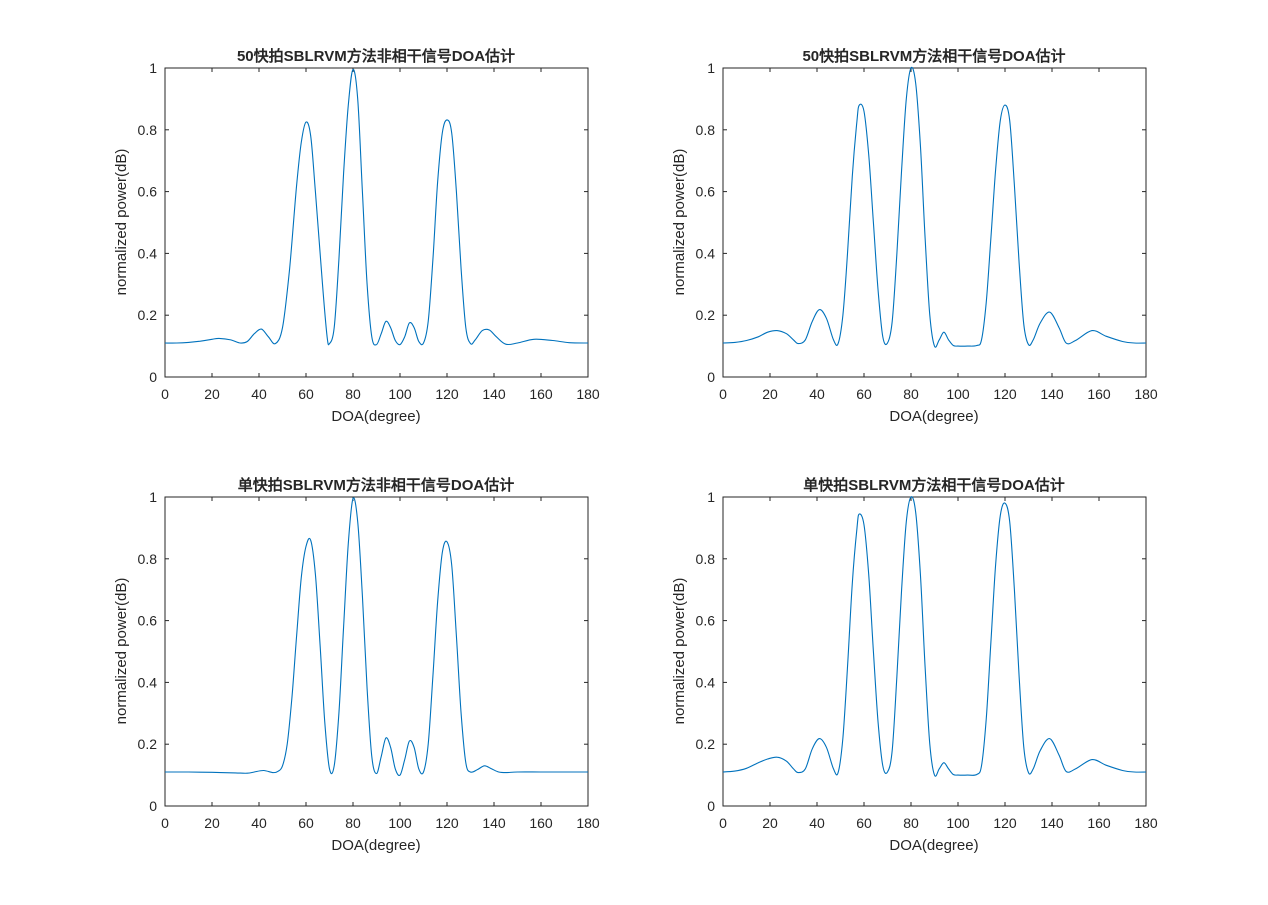  Describe the element at coordinates (933, 485) in the screenshot. I see `subplot-title: 单快拍SBLRVM方法相干信号DOA估计` at that location.